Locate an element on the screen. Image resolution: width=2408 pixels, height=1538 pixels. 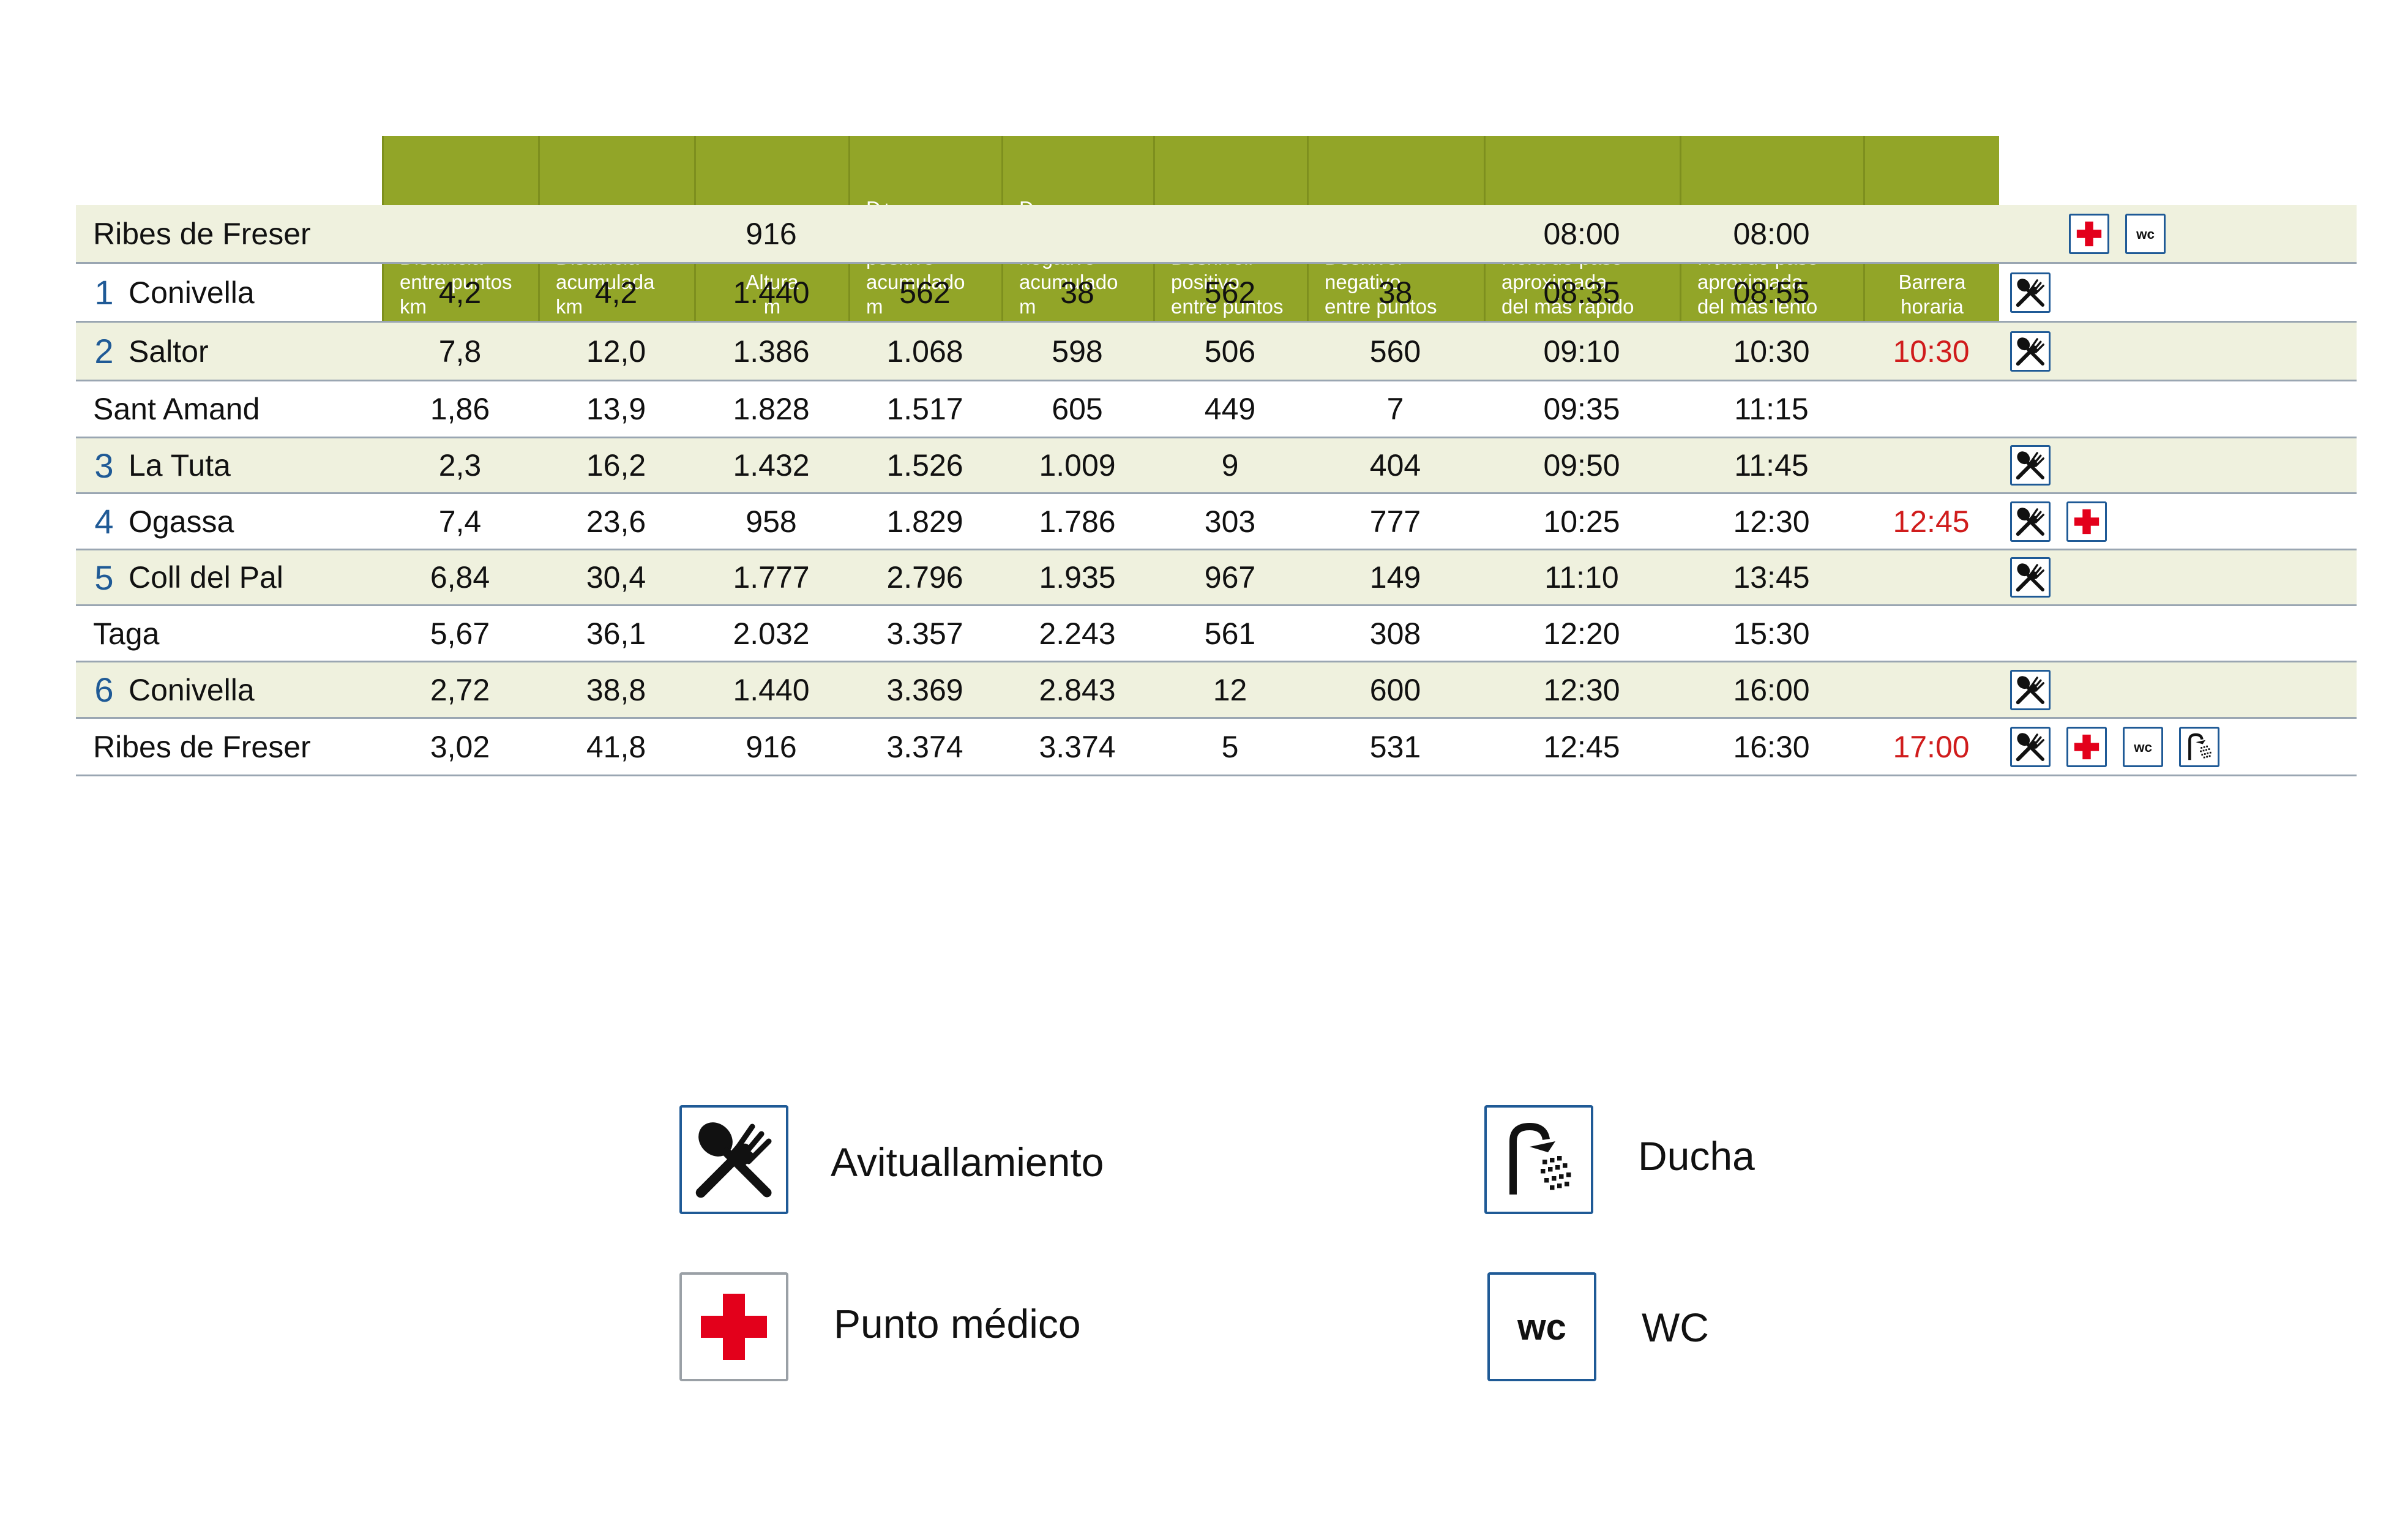
dneg-cell: 38 is located at coordinates (1077, 292).